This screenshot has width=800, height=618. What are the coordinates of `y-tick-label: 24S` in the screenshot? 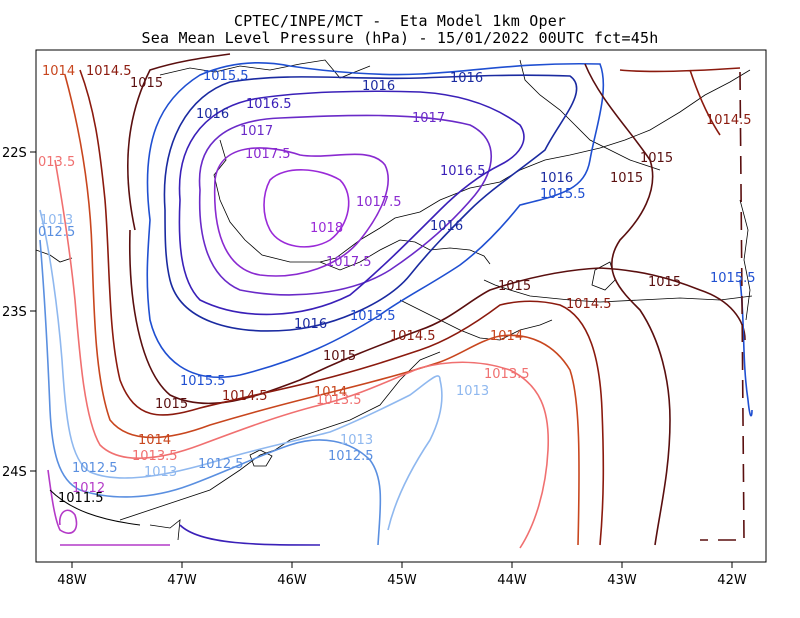 It's located at (14, 472).